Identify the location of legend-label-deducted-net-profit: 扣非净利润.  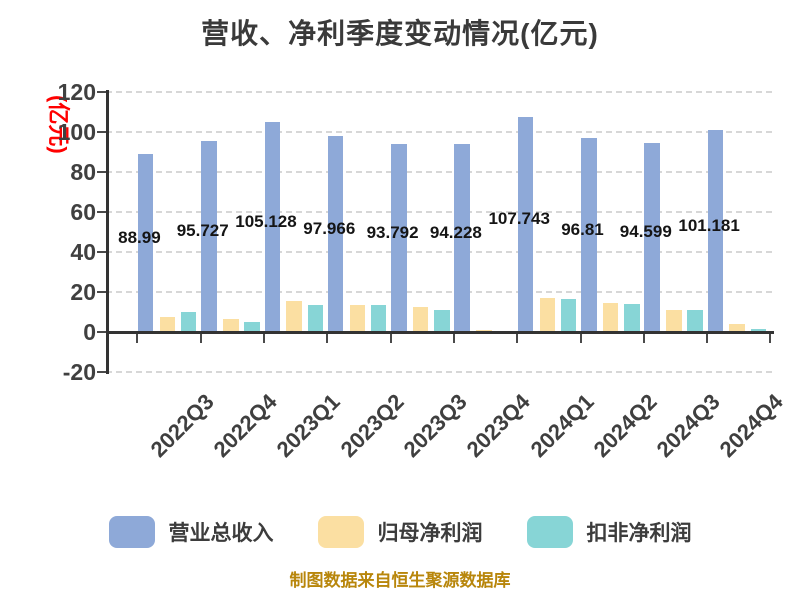
(639, 533).